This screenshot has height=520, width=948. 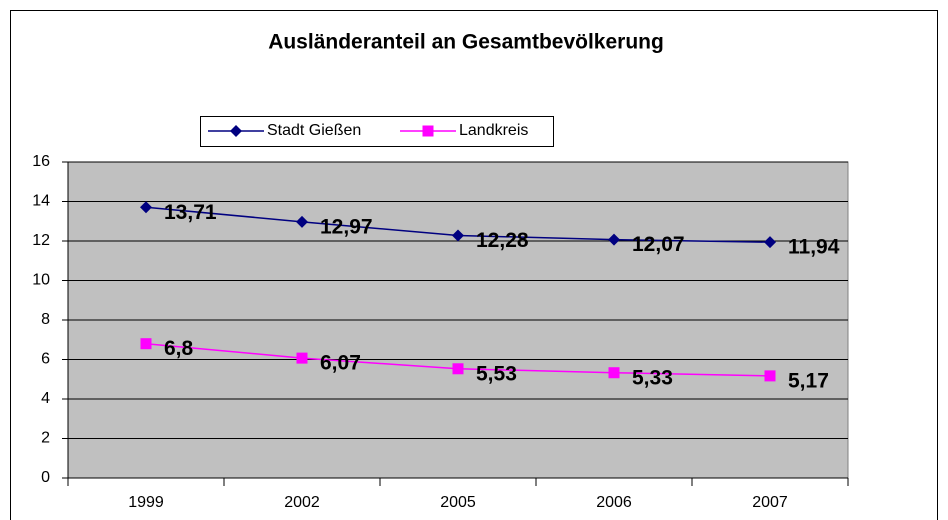 I want to click on y-tick-label: 14, so click(x=41, y=201).